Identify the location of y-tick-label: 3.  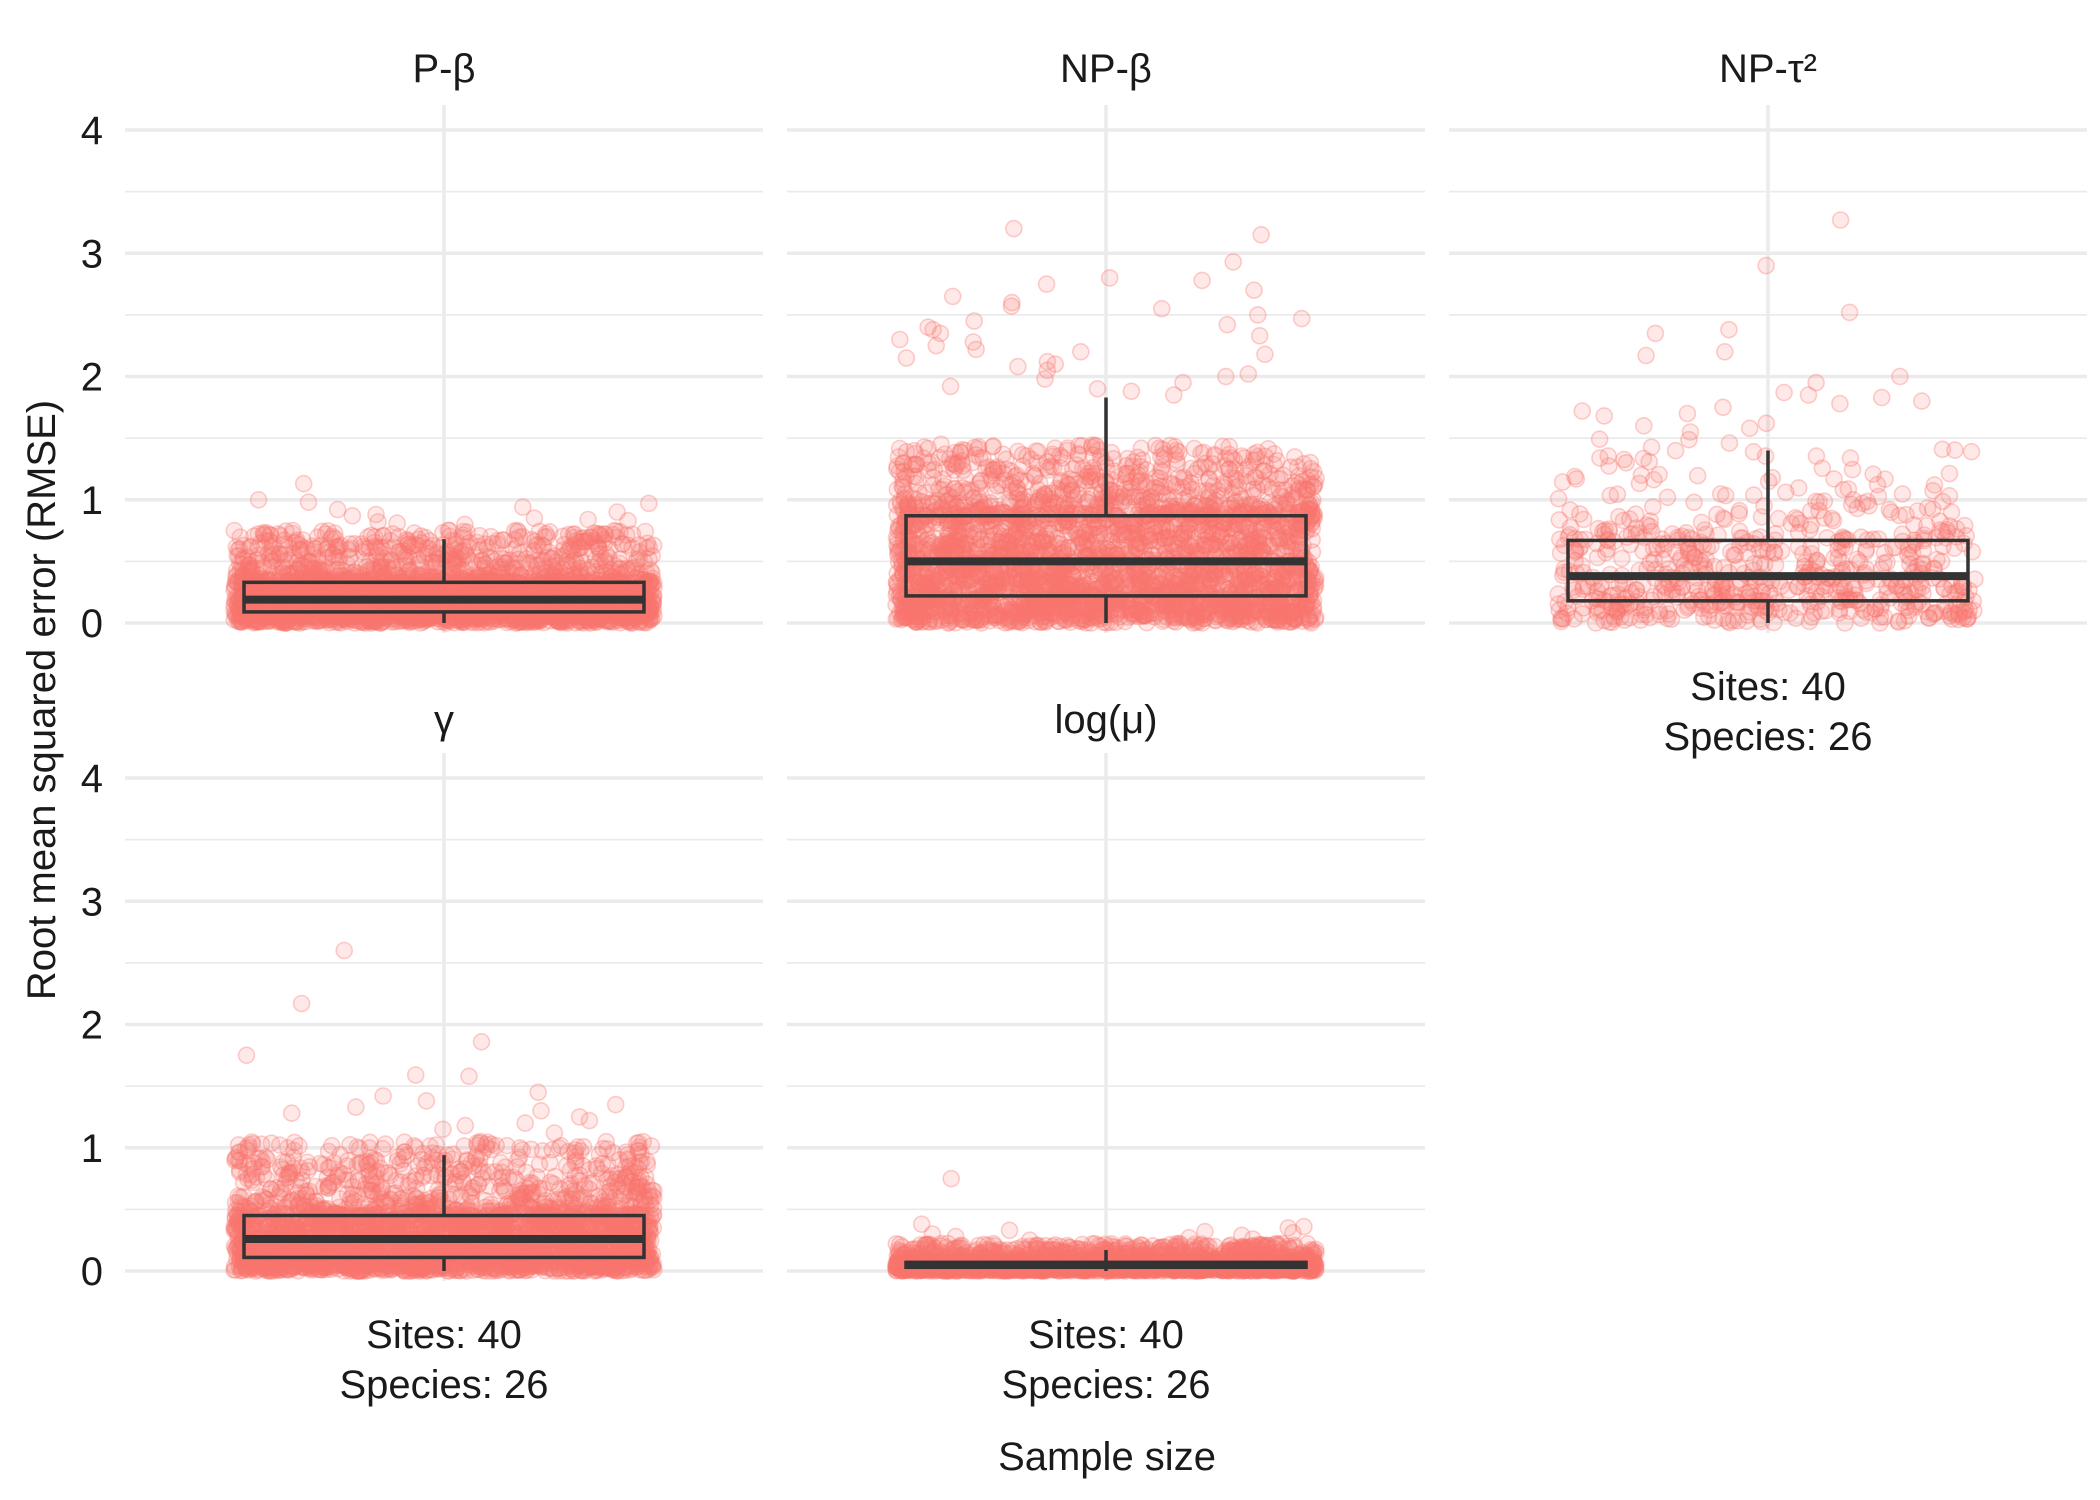
(92, 254).